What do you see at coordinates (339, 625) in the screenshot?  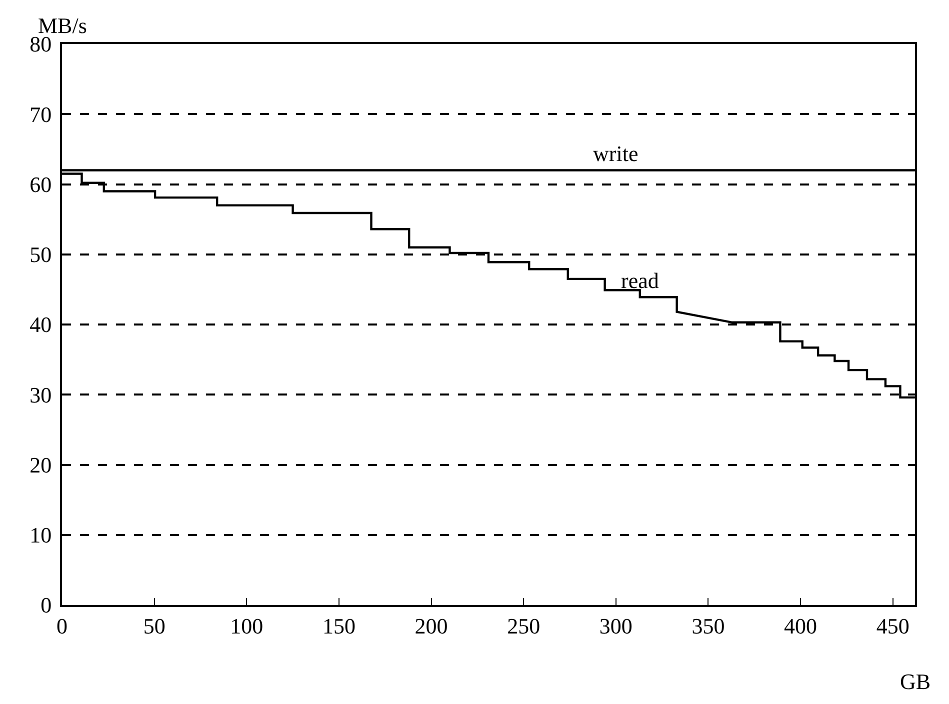 I see `x-tick-label: 150` at bounding box center [339, 625].